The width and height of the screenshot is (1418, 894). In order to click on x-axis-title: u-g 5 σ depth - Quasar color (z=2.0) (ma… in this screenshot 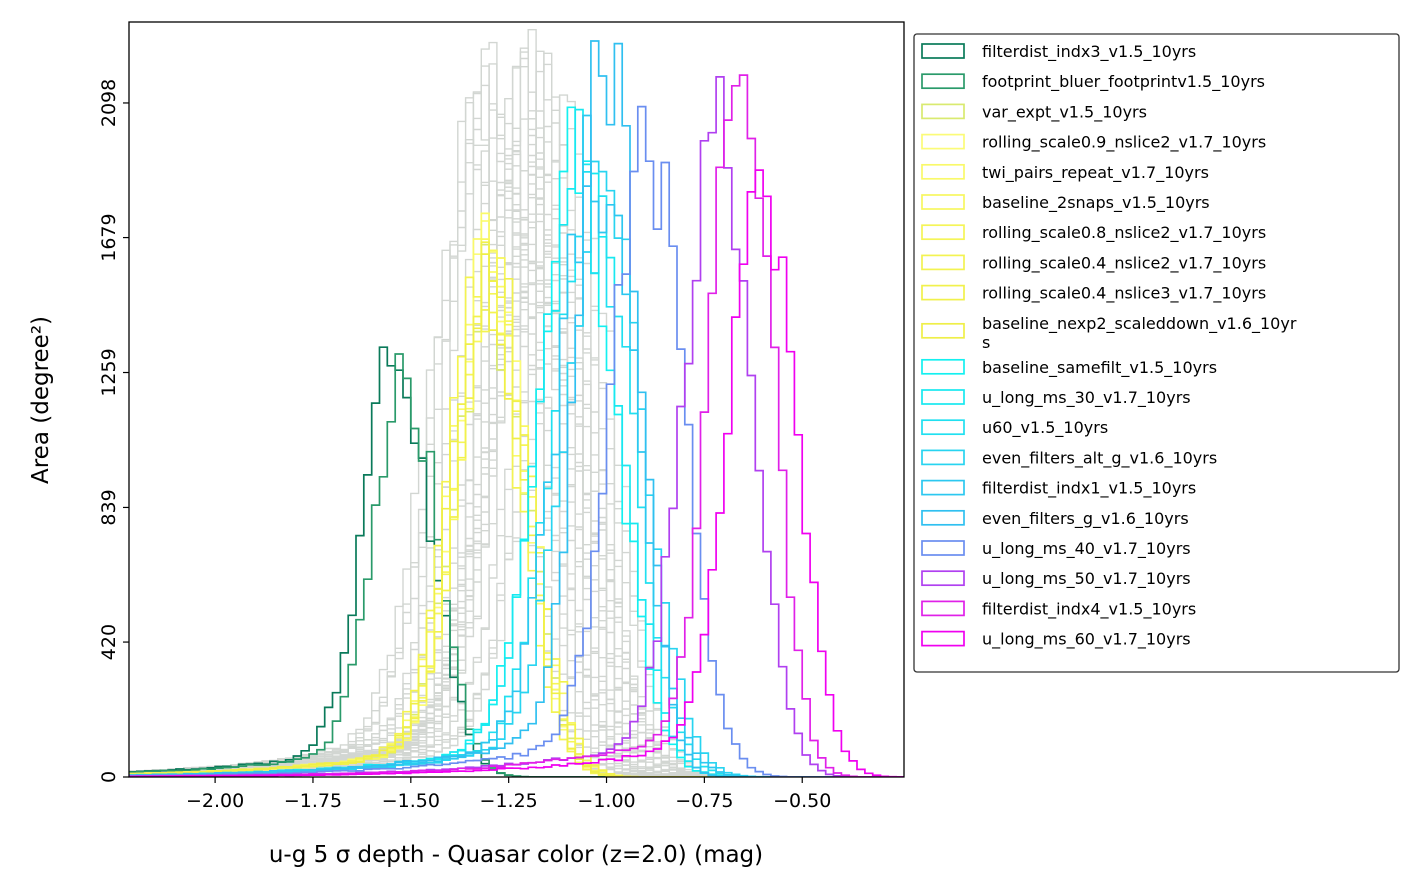, I will do `click(516, 855)`.